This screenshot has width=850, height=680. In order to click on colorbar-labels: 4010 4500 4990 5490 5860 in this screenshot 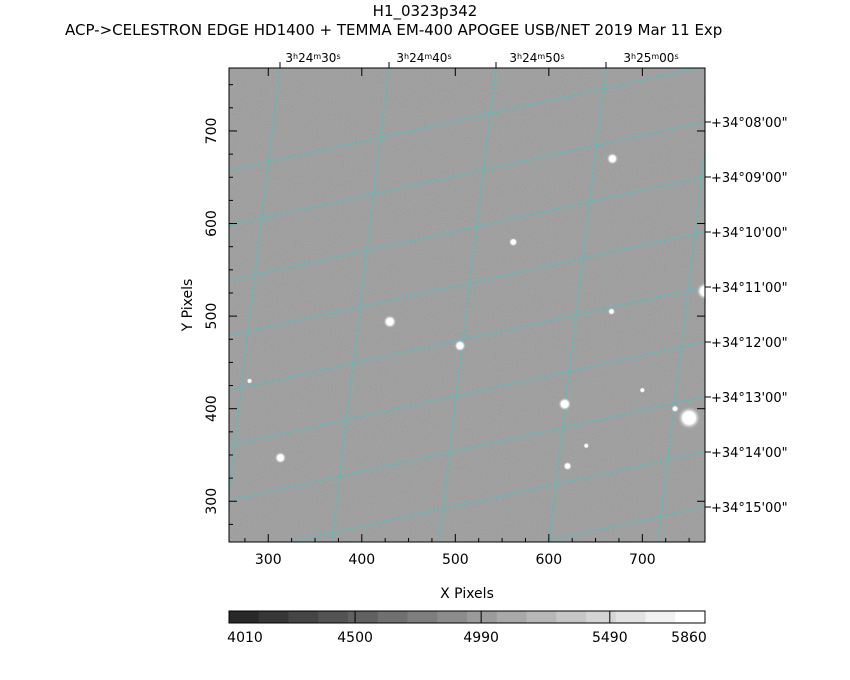, I will do `click(467, 628)`.